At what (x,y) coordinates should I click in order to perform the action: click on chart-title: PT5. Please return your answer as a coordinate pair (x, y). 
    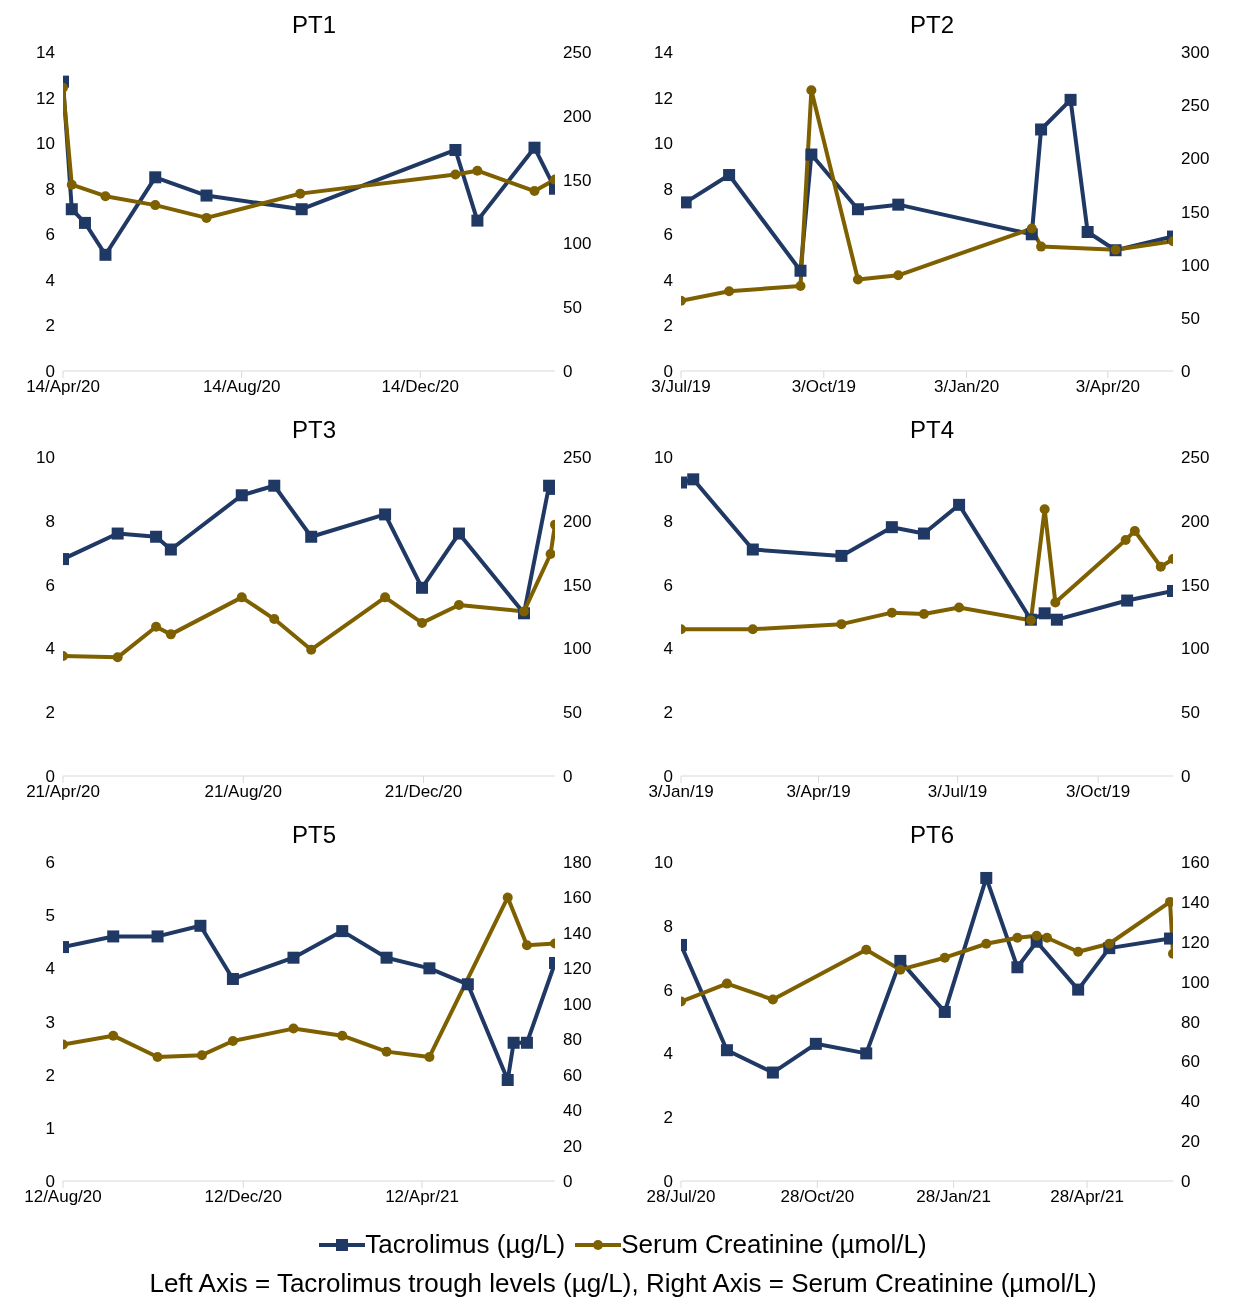
    Looking at the image, I should click on (313, 835).